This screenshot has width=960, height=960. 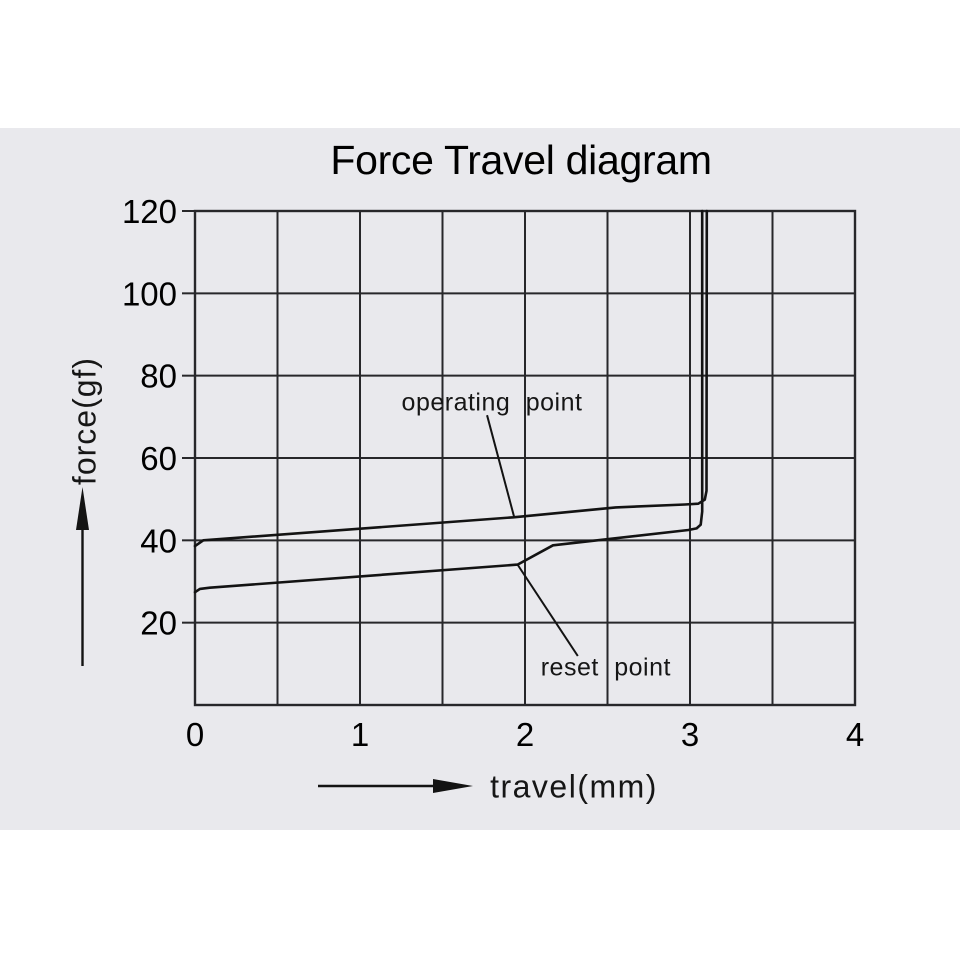 What do you see at coordinates (360, 734) in the screenshot?
I see `x-tick-label: 1` at bounding box center [360, 734].